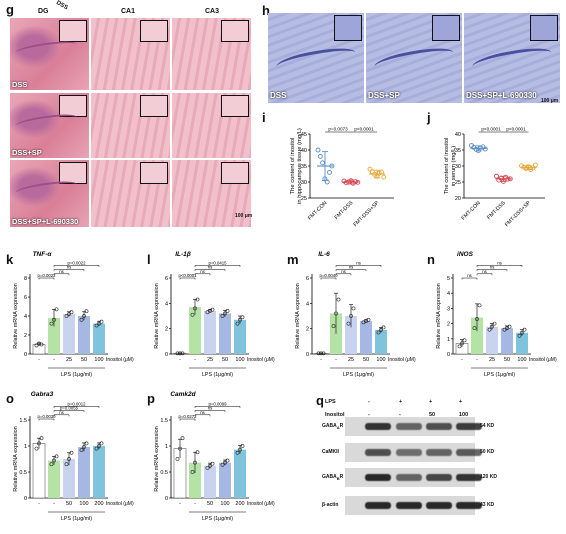 The width and height of the screenshot is (566, 534). Describe the element at coordinates (330, 505) in the screenshot. I see `blot-protein-label: β-actin` at that location.